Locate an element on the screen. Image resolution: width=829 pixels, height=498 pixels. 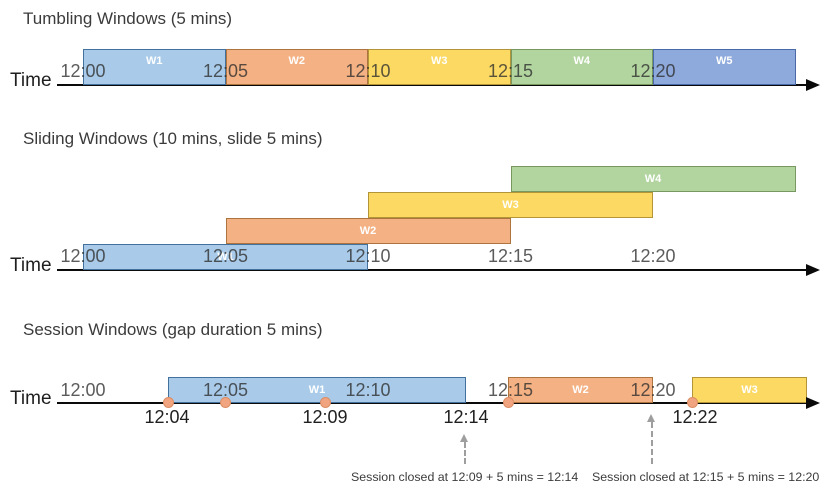
tumbling-section-title: Tumbling Windows (5 mins) is located at coordinates (128, 18).